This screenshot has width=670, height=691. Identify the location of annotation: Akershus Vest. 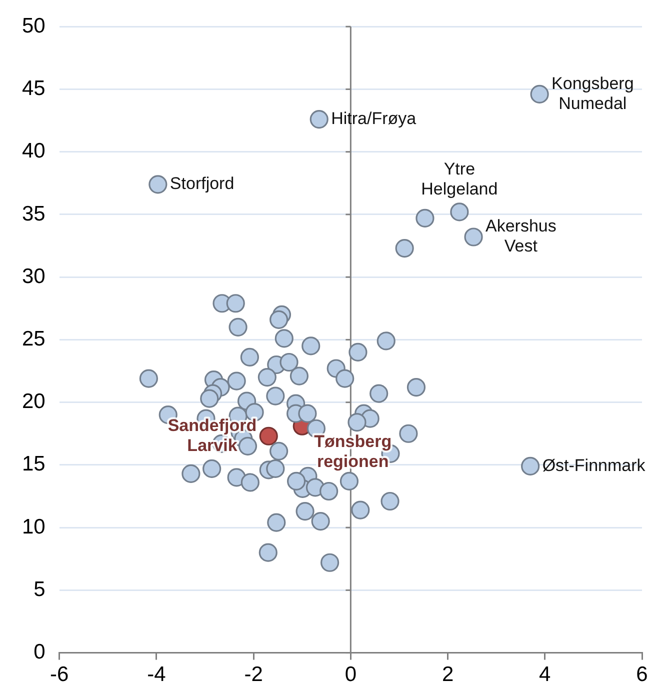
(521, 236).